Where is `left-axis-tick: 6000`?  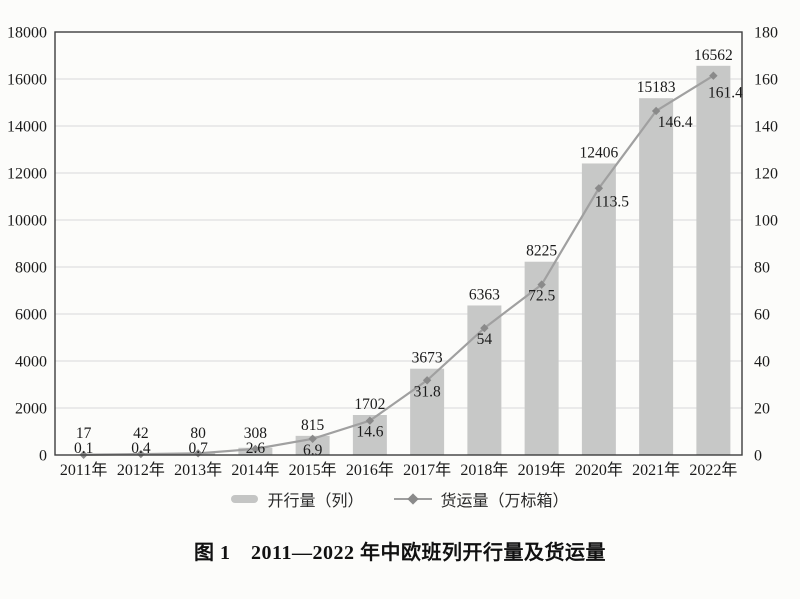
left-axis-tick: 6000 is located at coordinates (31, 315).